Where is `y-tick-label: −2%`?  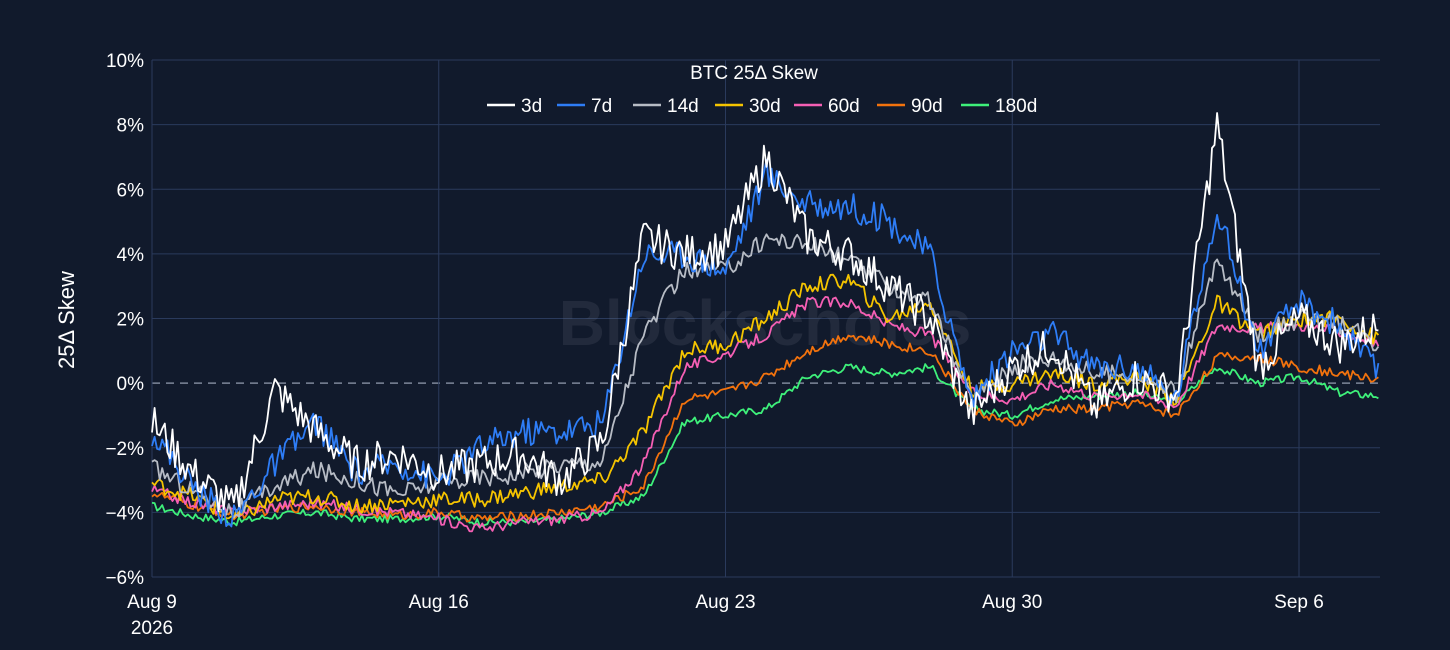
y-tick-label: −2% is located at coordinates (124, 449).